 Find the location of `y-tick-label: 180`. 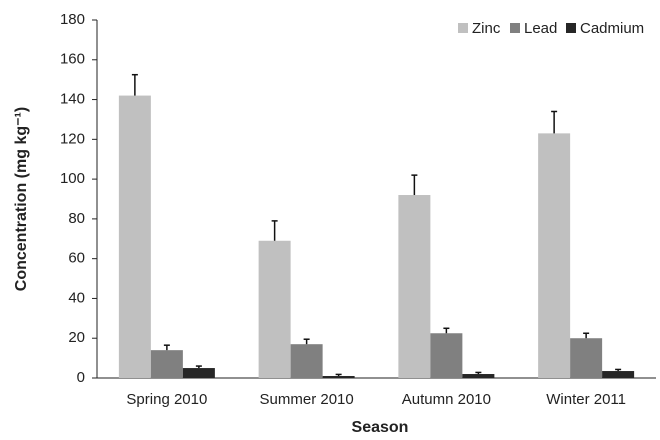

y-tick-label: 180 is located at coordinates (72, 19).